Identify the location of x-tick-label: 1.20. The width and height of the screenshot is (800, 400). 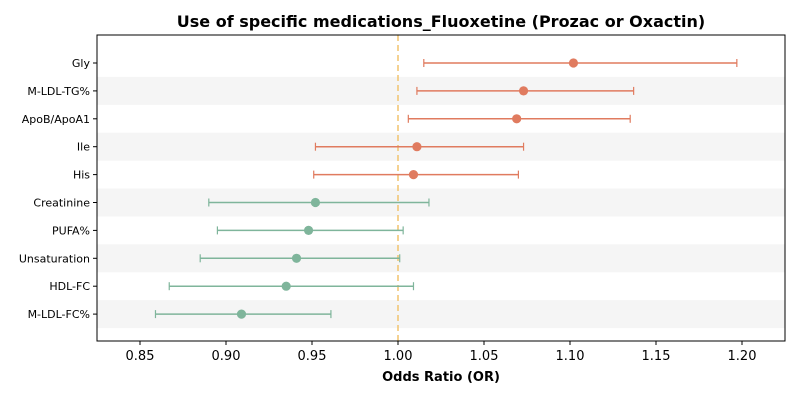
(742, 356).